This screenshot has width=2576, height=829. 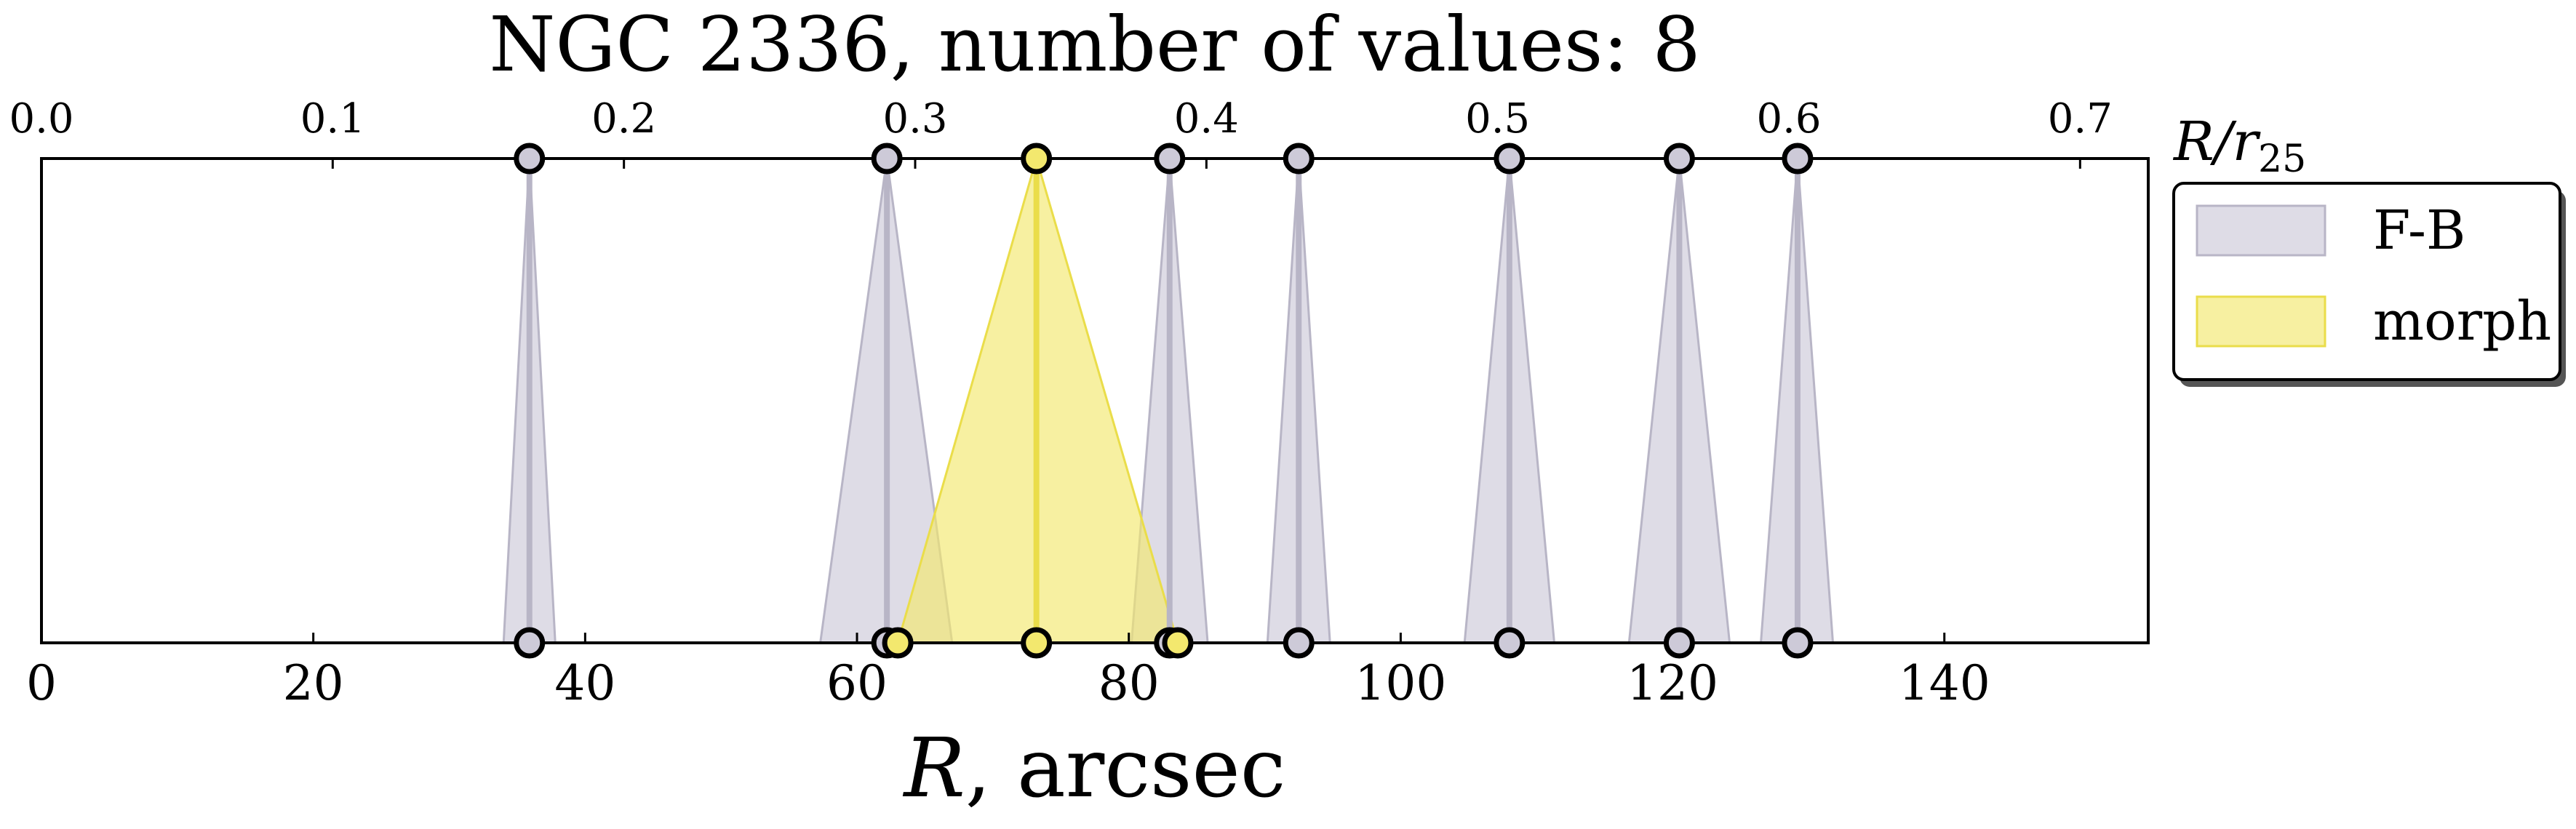 What do you see at coordinates (1497, 119) in the screenshot?
I see `top-tick-label-5: 0.5` at bounding box center [1497, 119].